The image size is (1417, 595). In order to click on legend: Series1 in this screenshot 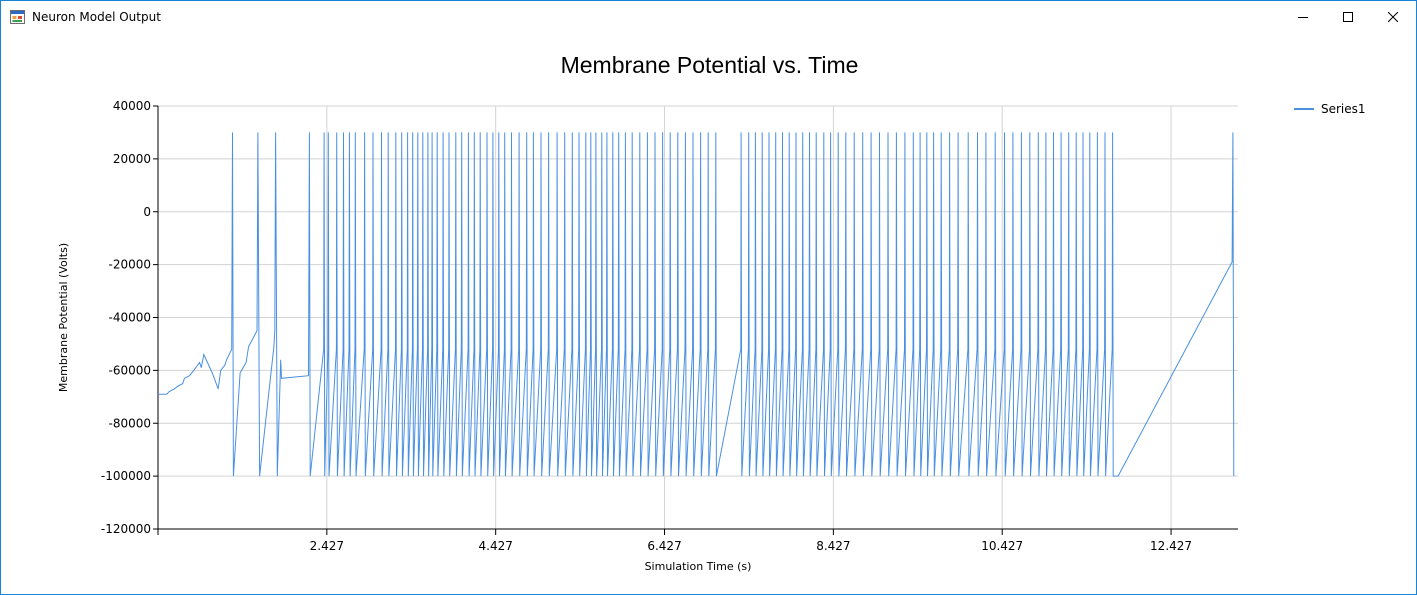, I will do `click(1330, 109)`.